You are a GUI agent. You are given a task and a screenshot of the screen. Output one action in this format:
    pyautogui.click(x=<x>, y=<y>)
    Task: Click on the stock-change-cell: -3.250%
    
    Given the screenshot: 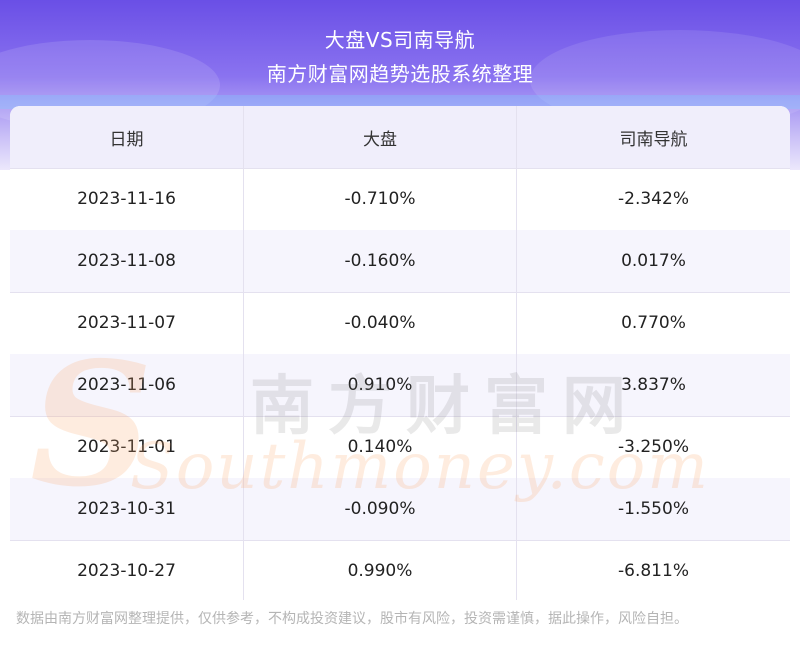 What is the action you would take?
    pyautogui.click(x=653, y=447)
    